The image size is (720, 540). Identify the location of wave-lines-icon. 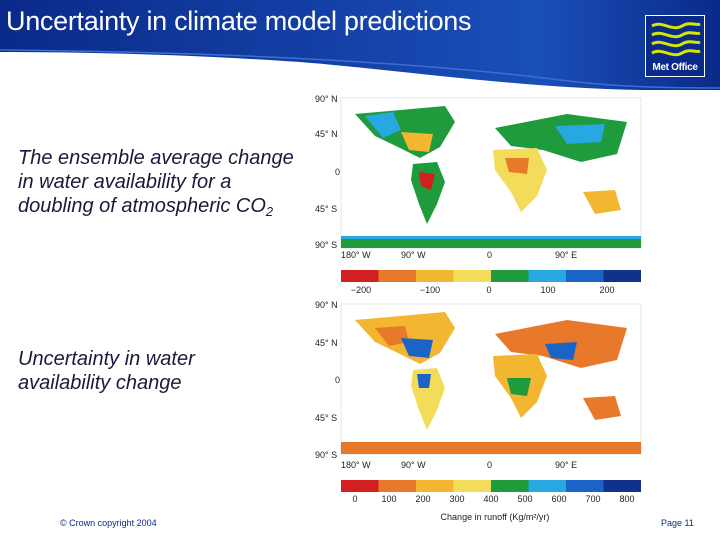
(676, 39).